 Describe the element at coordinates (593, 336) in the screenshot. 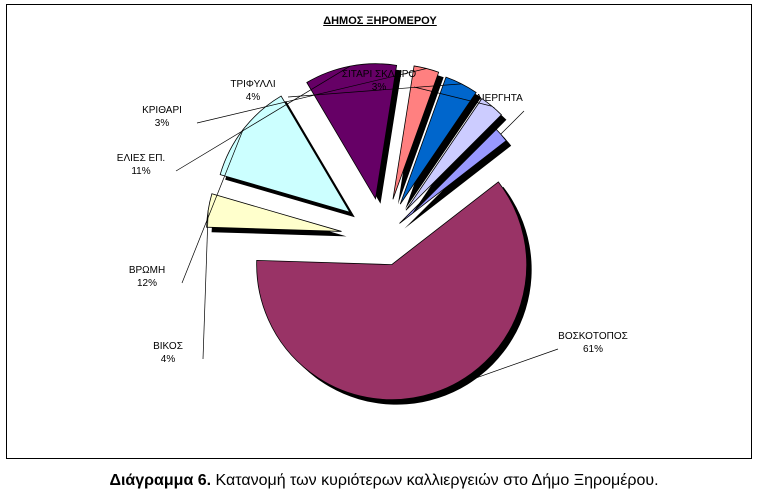

I see `slice-label: ΒΟΣΚΟΤΟΠΟΣ` at that location.